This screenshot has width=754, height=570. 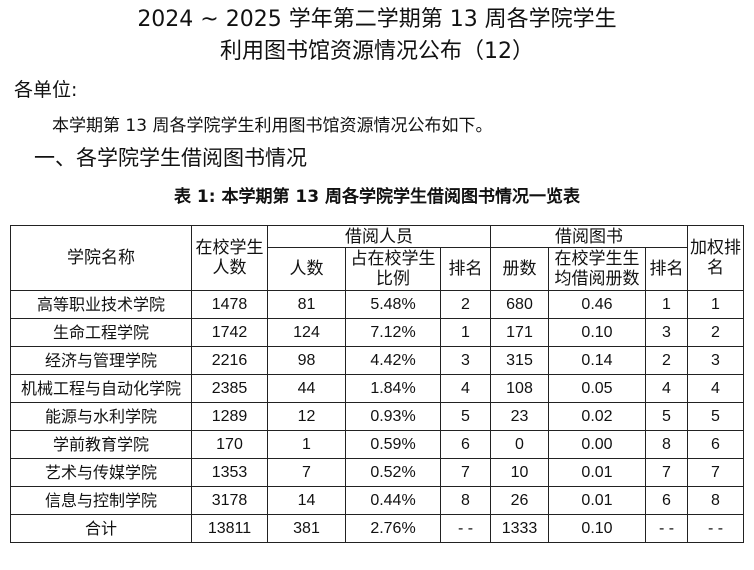 I want to click on cell-books-rank: 1, so click(x=667, y=305).